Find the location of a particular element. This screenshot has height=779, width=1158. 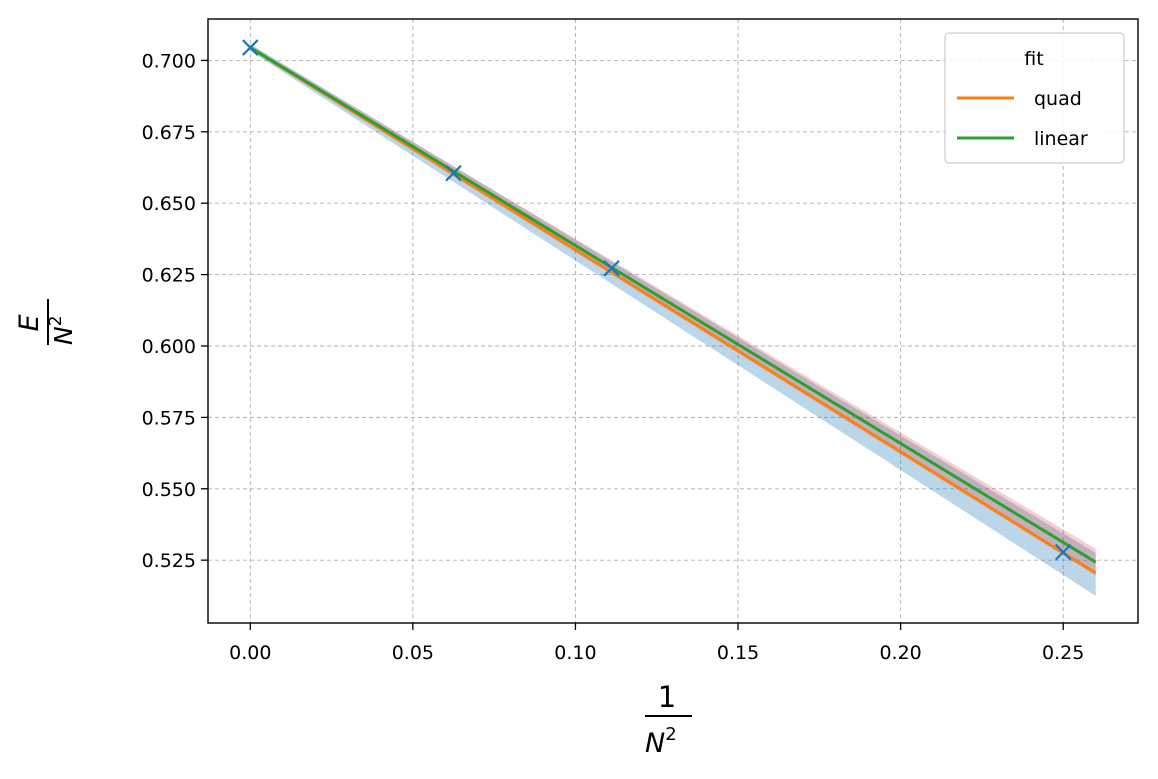

y-axis-label: E N2 is located at coordinates (46, 322).